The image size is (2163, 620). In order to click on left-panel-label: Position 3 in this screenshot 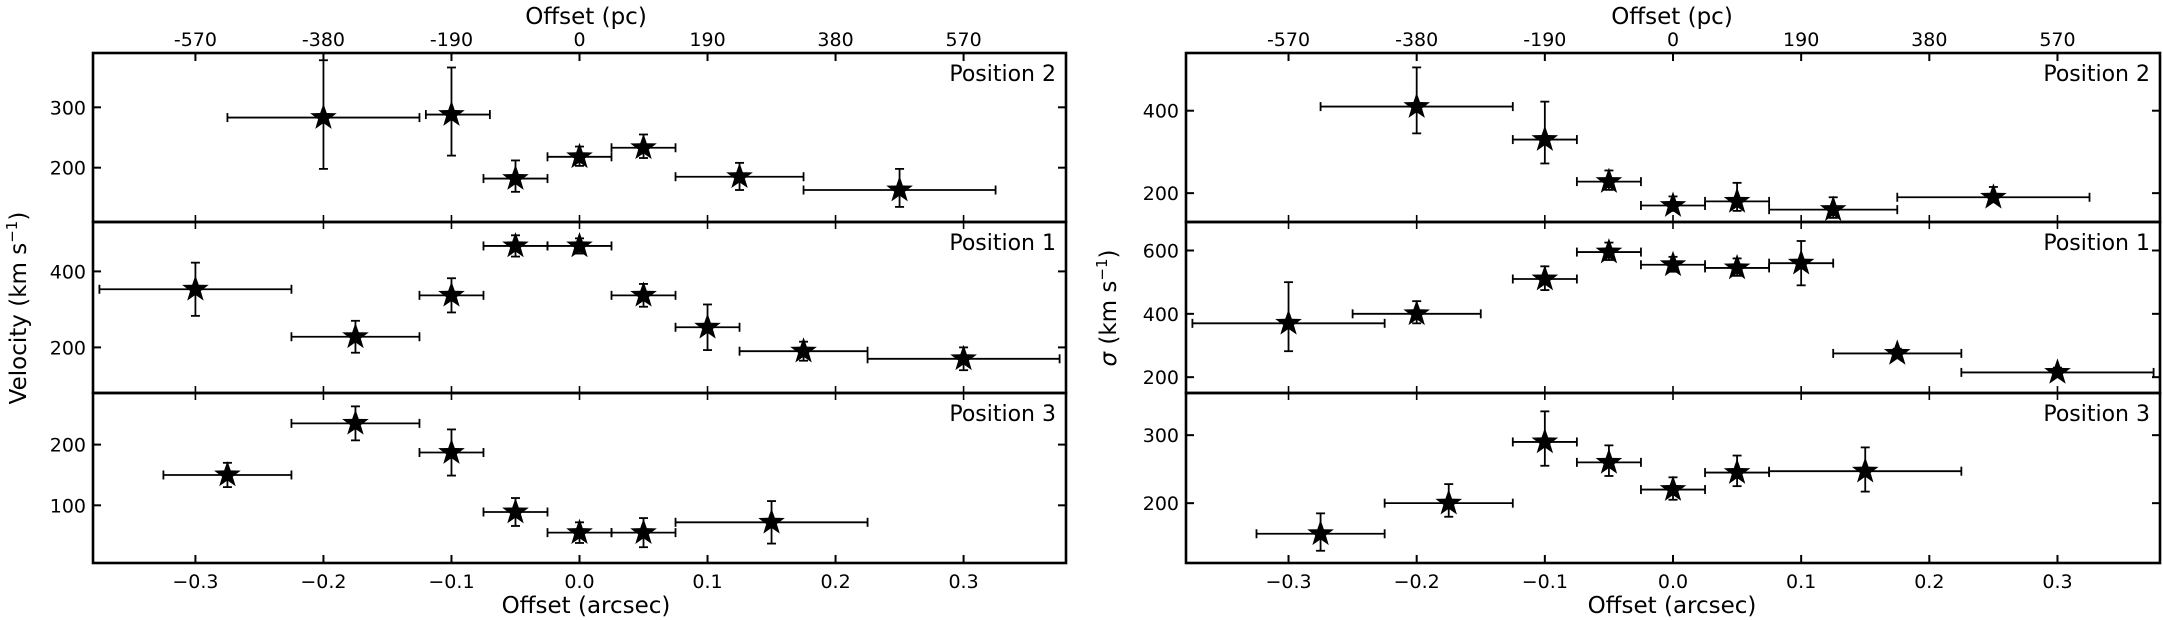, I will do `click(1002, 414)`.